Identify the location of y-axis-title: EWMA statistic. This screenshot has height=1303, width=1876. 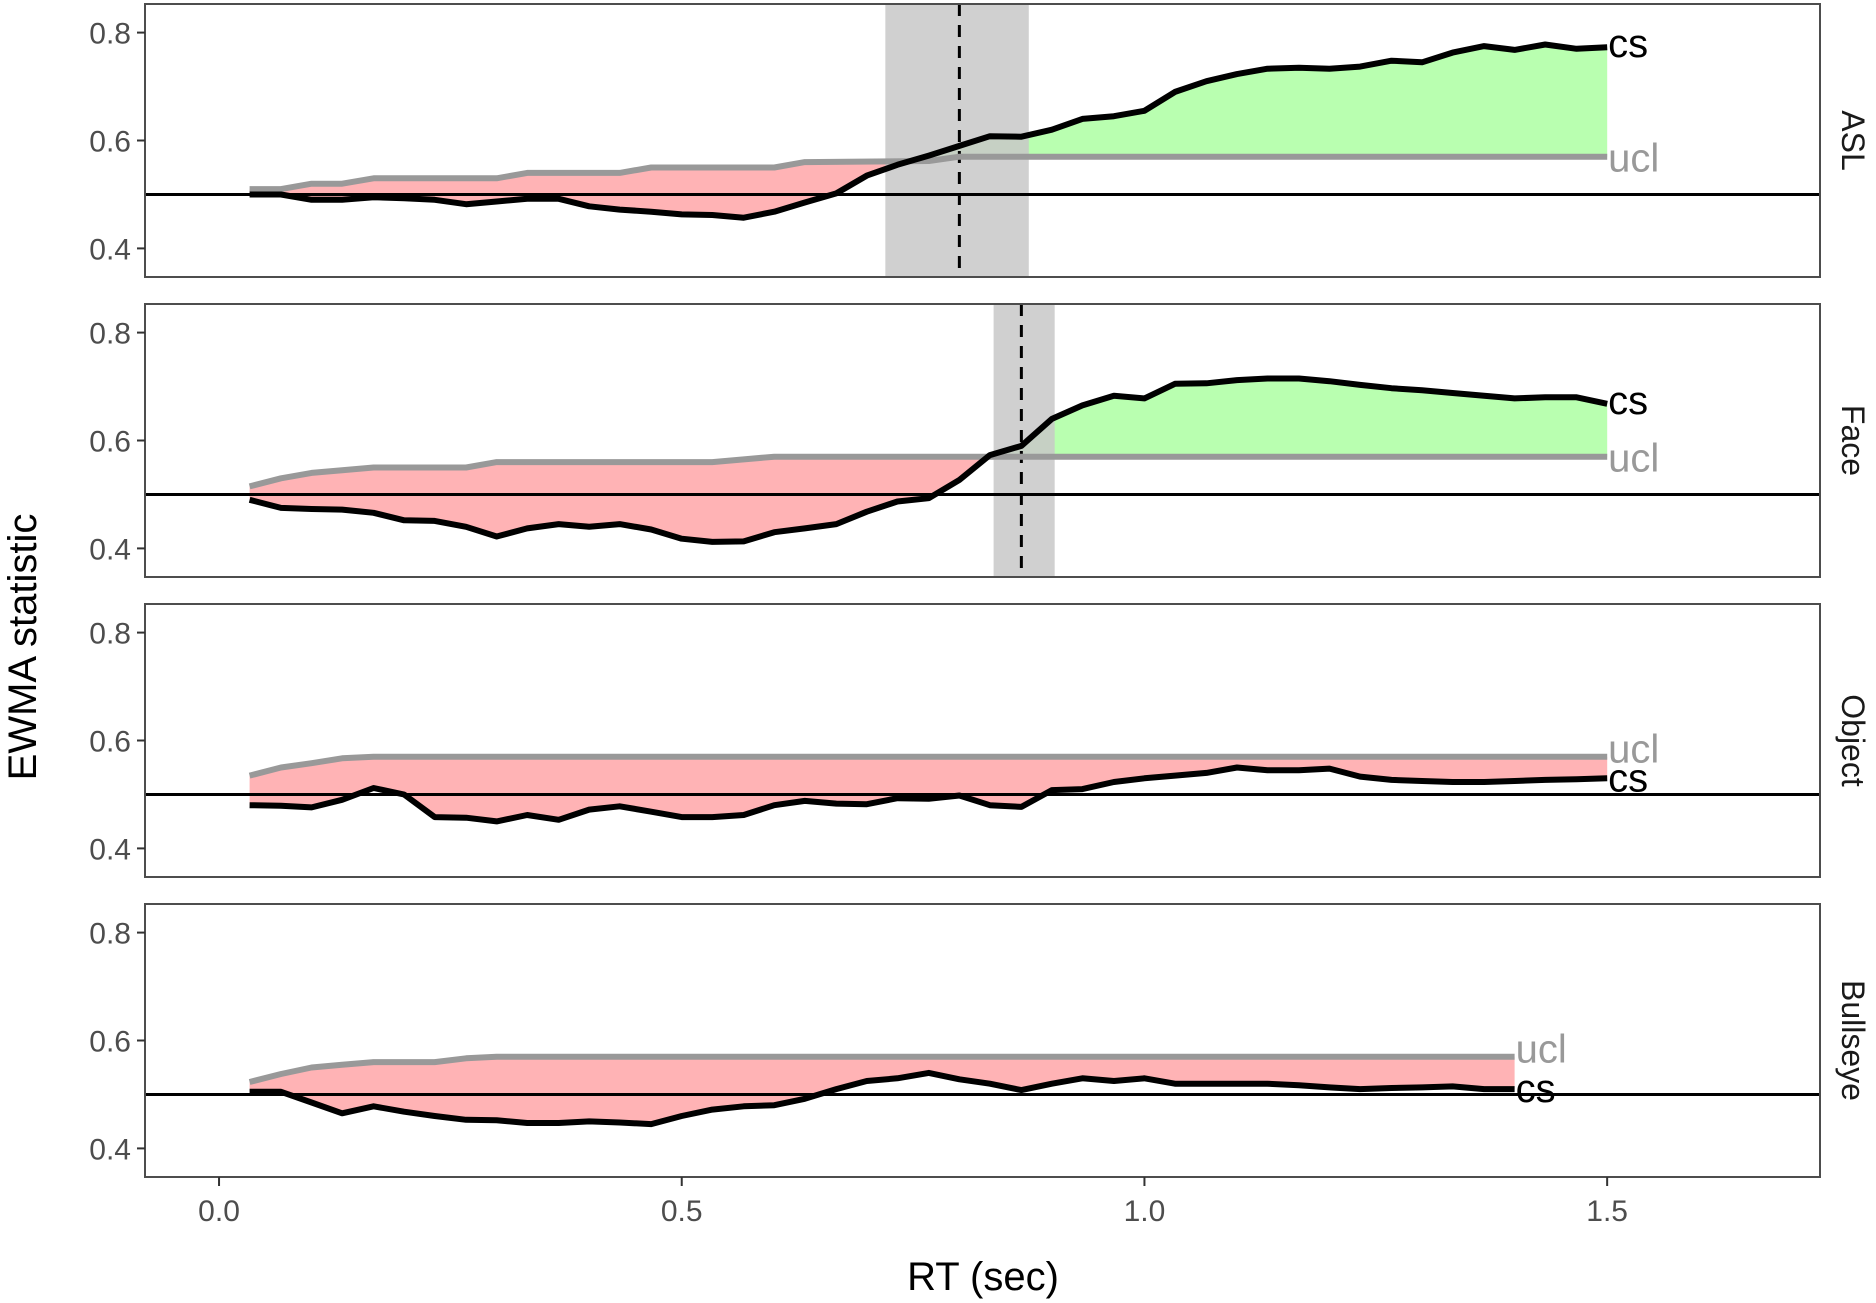
(23, 647).